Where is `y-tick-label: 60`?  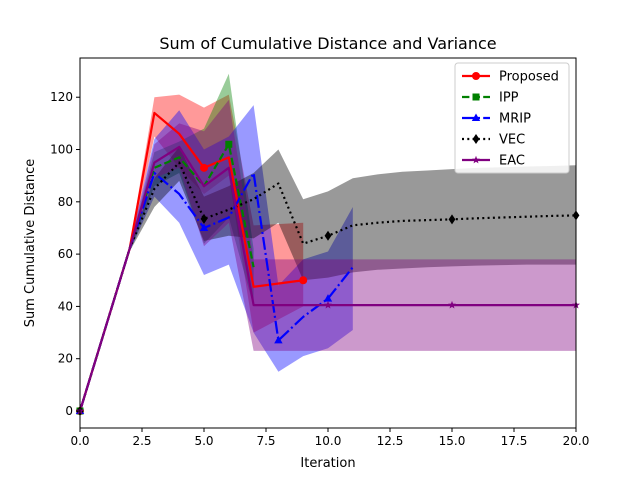 y-tick-label: 60 is located at coordinates (65, 254).